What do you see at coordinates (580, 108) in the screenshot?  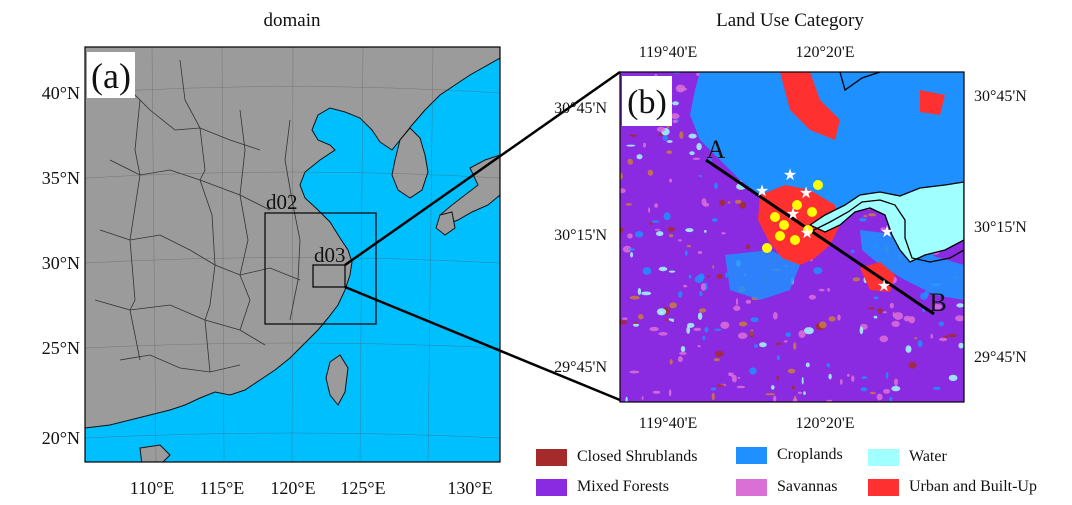 I see `left-lat-tick: 30°45'N` at bounding box center [580, 108].